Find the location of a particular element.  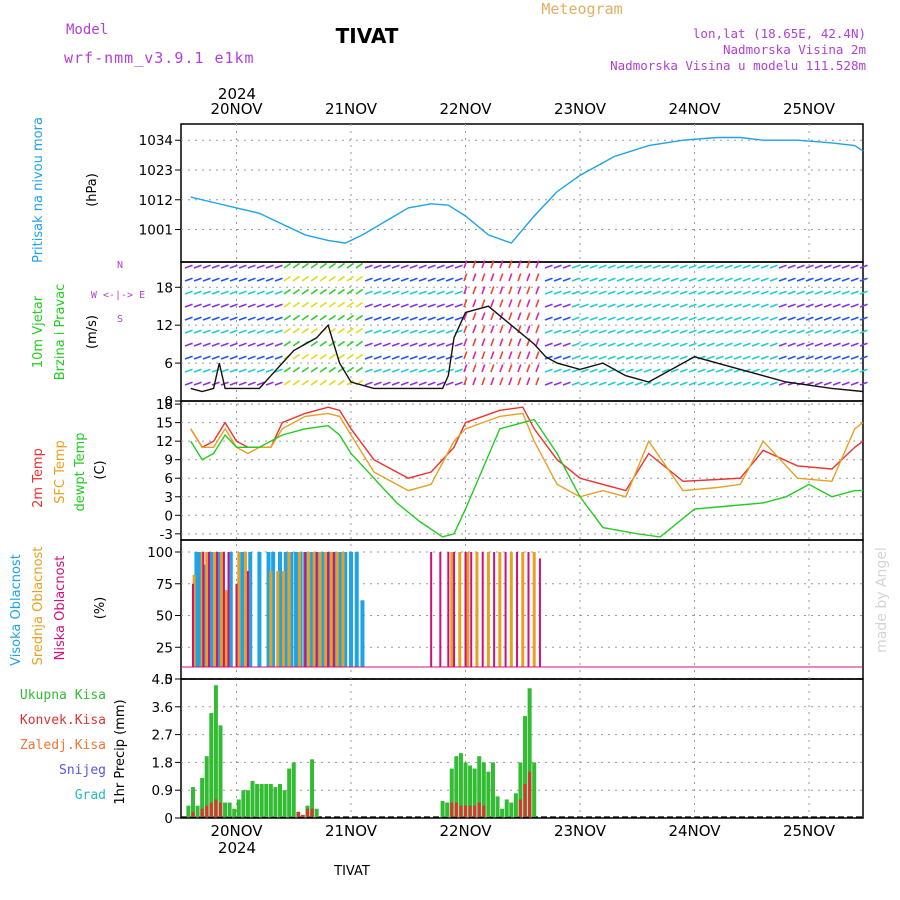

y-tick-label: 1034 is located at coordinates (156, 141).